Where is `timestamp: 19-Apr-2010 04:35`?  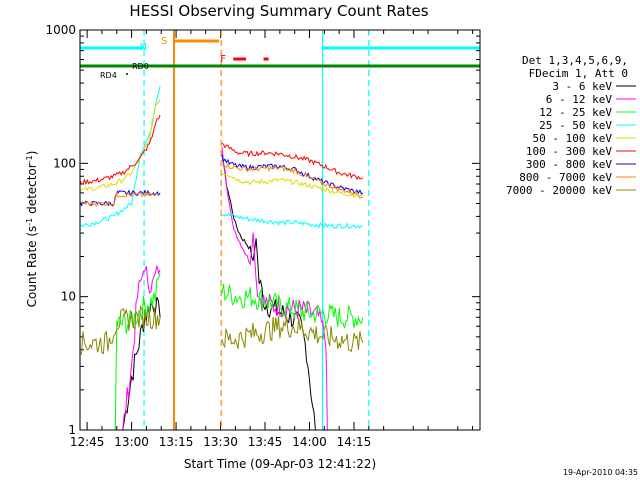
timestamp: 19-Apr-2010 04:35 is located at coordinates (600, 472).